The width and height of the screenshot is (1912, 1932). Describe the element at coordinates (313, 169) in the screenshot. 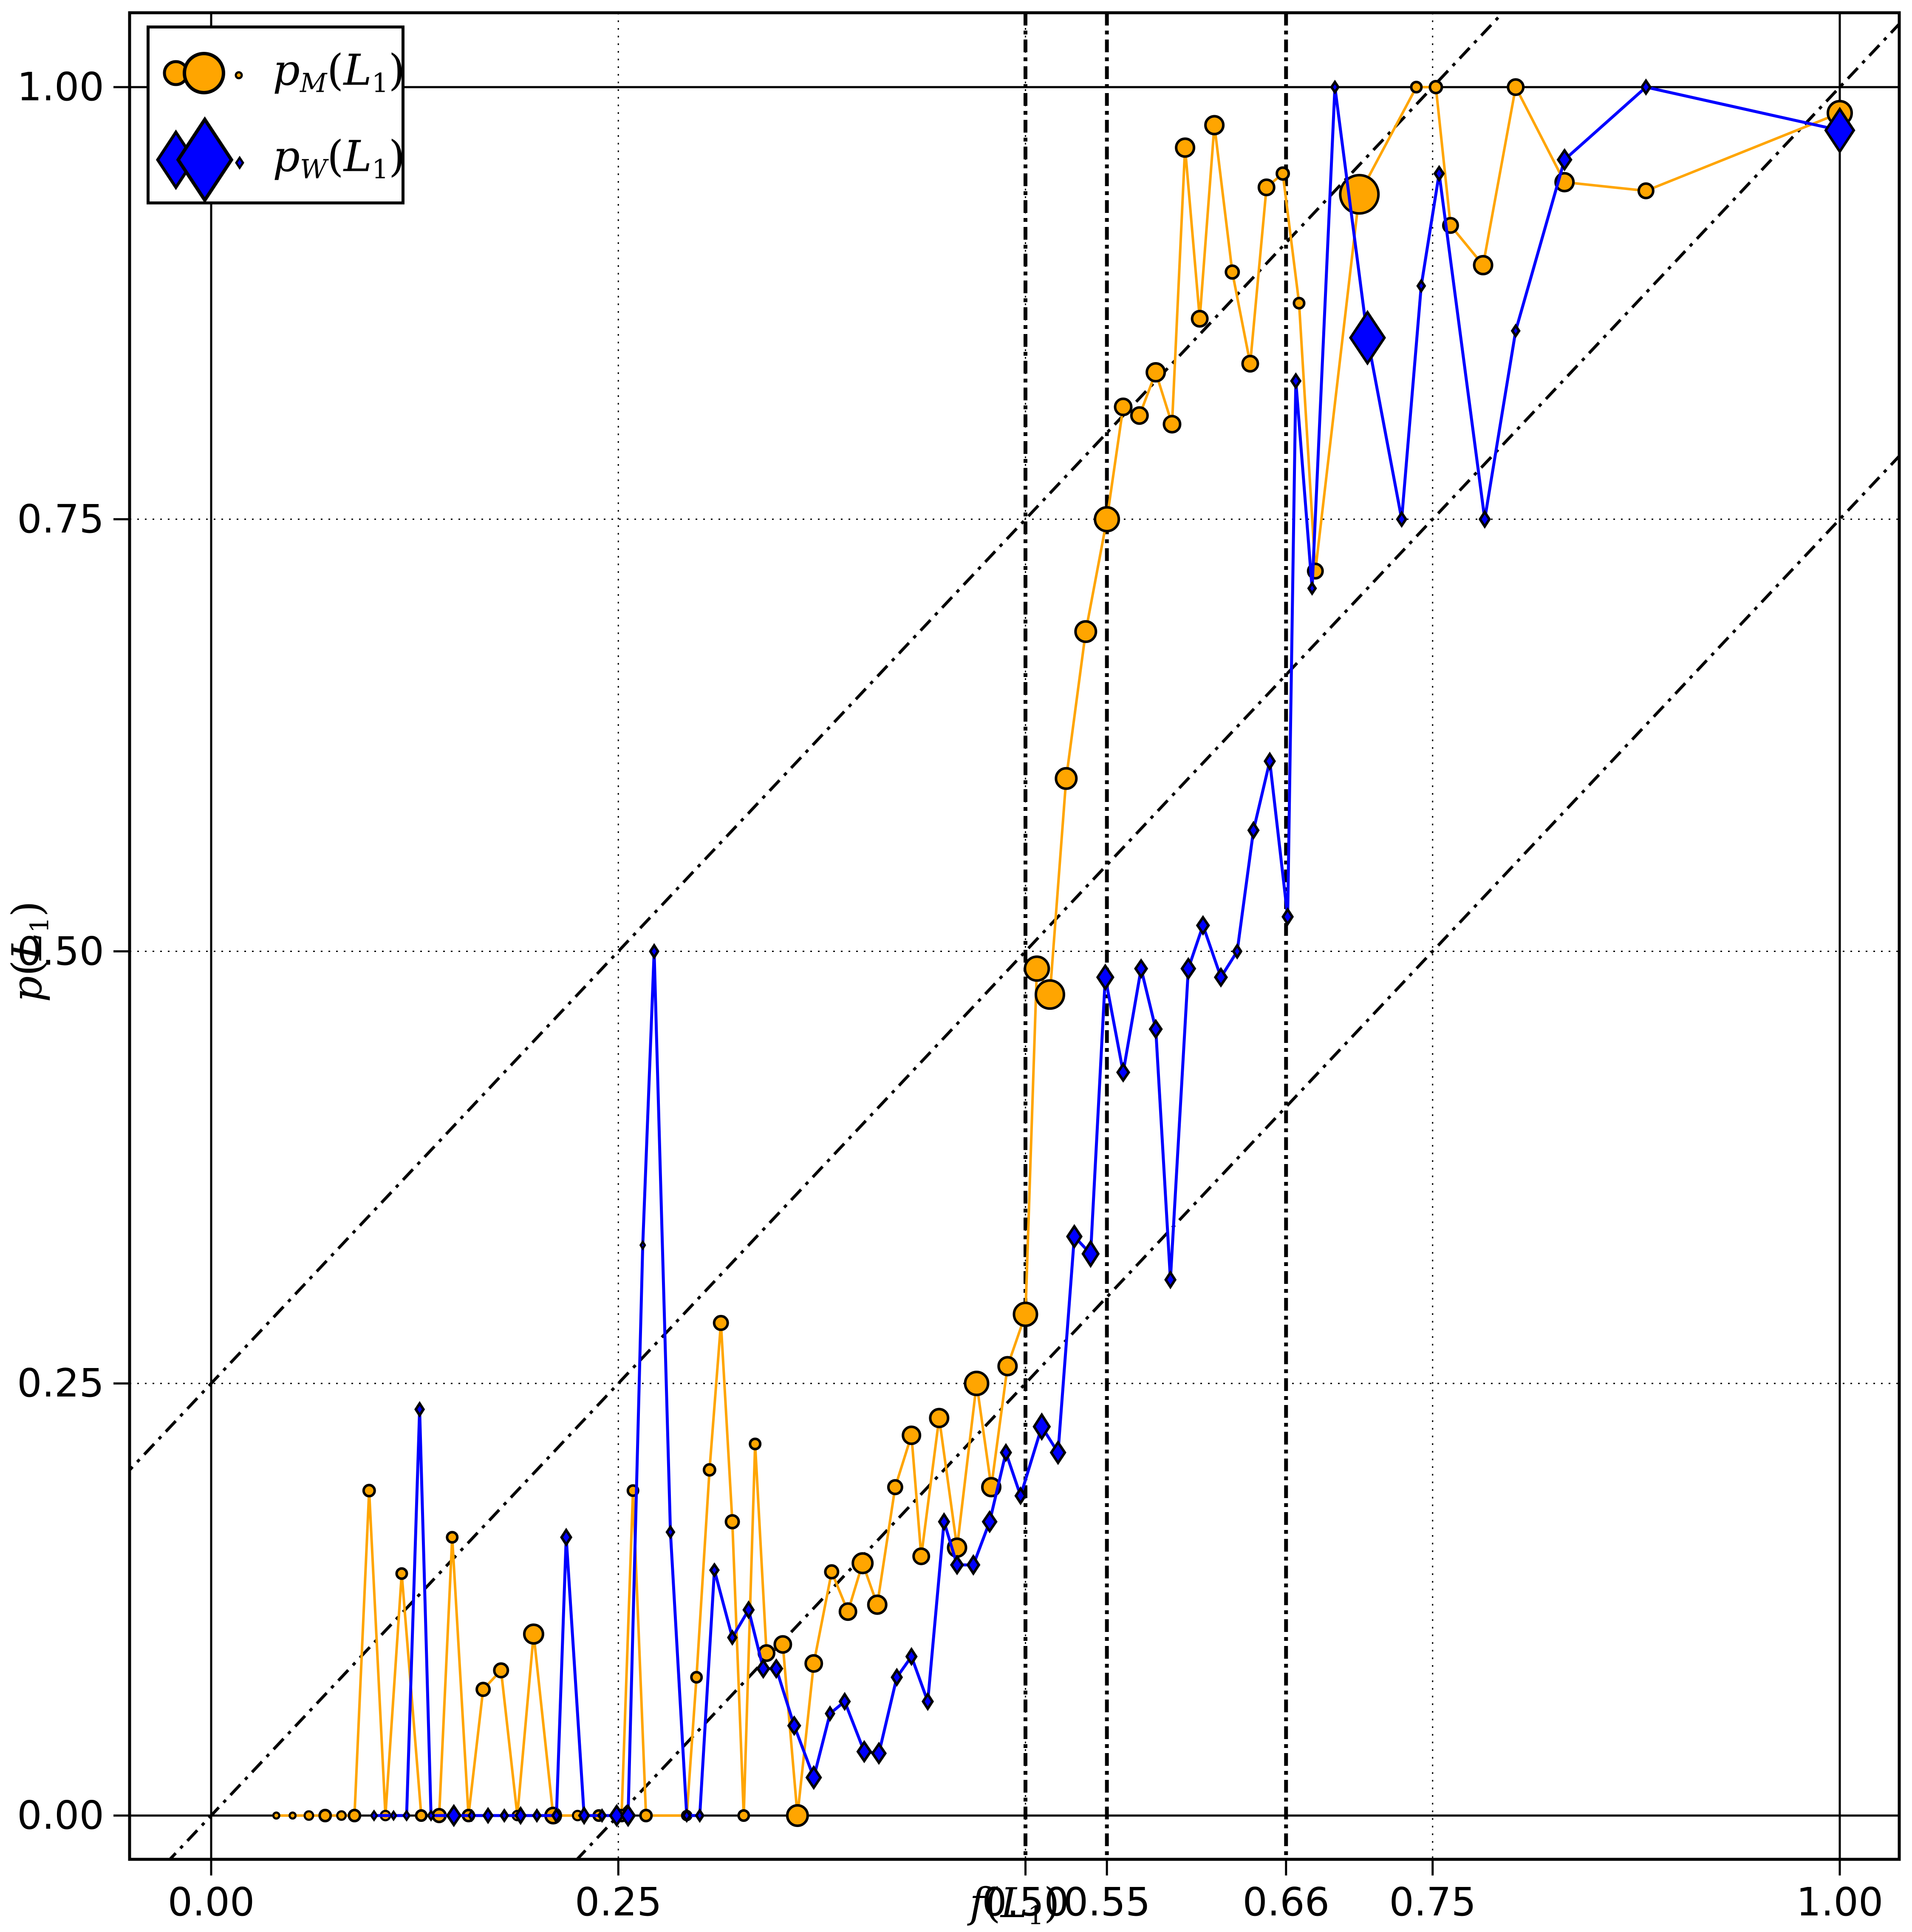

I see `legend-pW-subscript: W` at that location.